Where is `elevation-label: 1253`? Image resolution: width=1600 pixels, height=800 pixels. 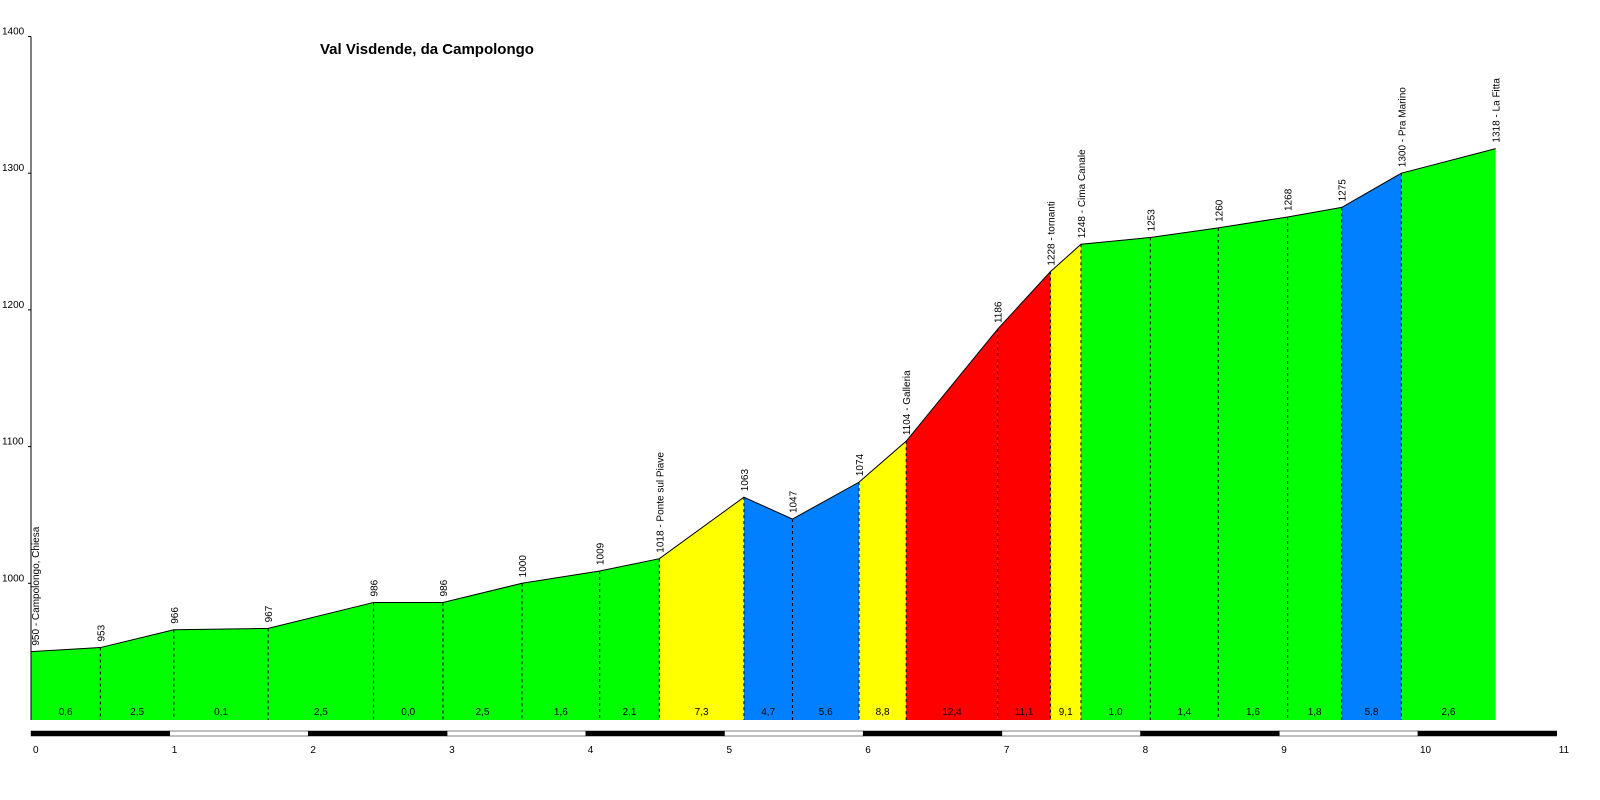
elevation-label: 1253 is located at coordinates (1151, 220).